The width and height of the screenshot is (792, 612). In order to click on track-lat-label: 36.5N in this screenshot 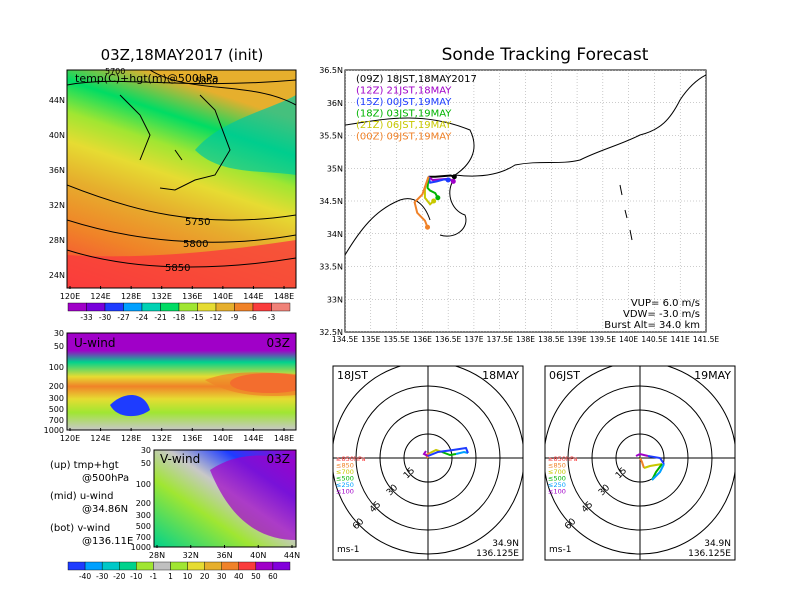, I will do `click(331, 70)`.